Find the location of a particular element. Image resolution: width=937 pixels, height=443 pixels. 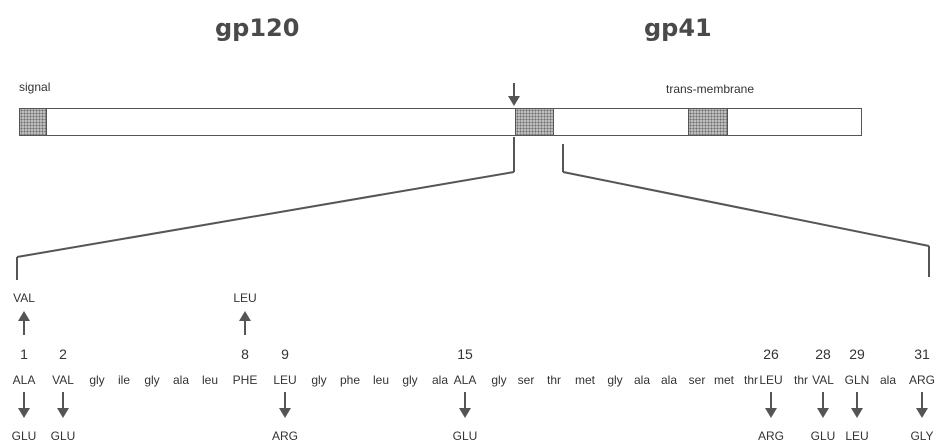

zoom-line-right-diagonal is located at coordinates (746, 209).